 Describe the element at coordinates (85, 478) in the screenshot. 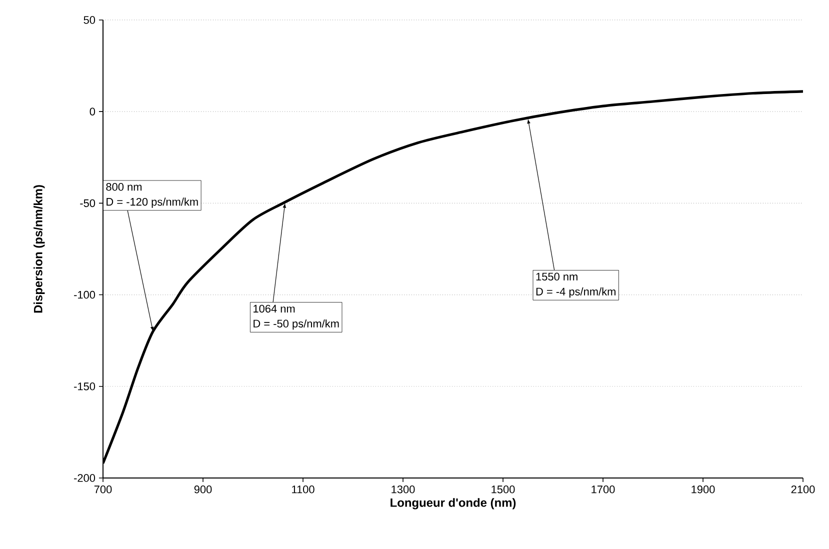

I see `y-tick-label: -200` at that location.